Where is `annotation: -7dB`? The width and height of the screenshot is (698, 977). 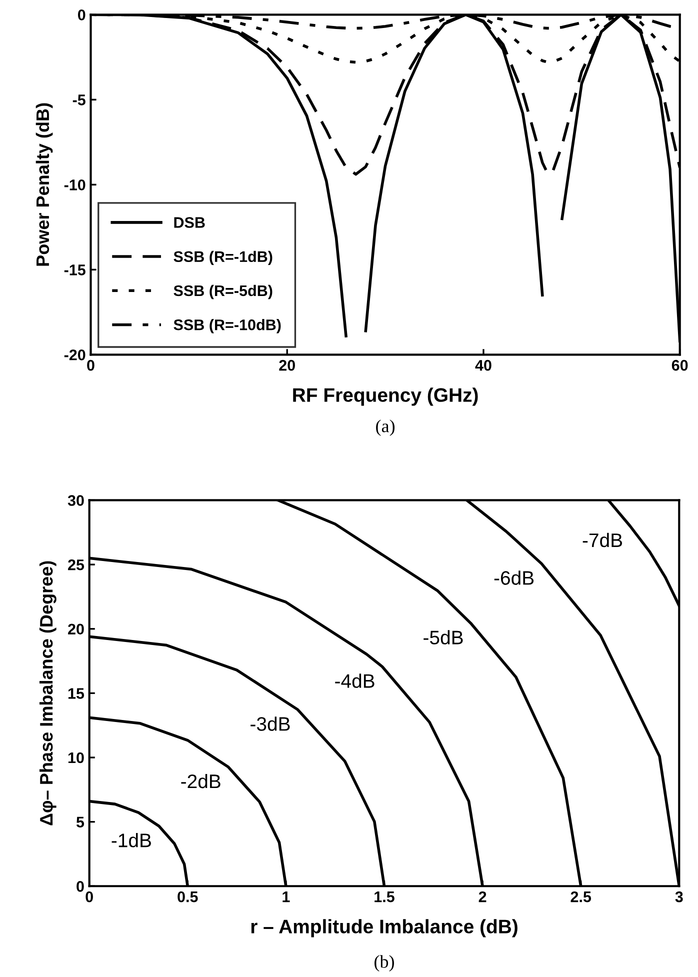
annotation: -7dB is located at coordinates (602, 540).